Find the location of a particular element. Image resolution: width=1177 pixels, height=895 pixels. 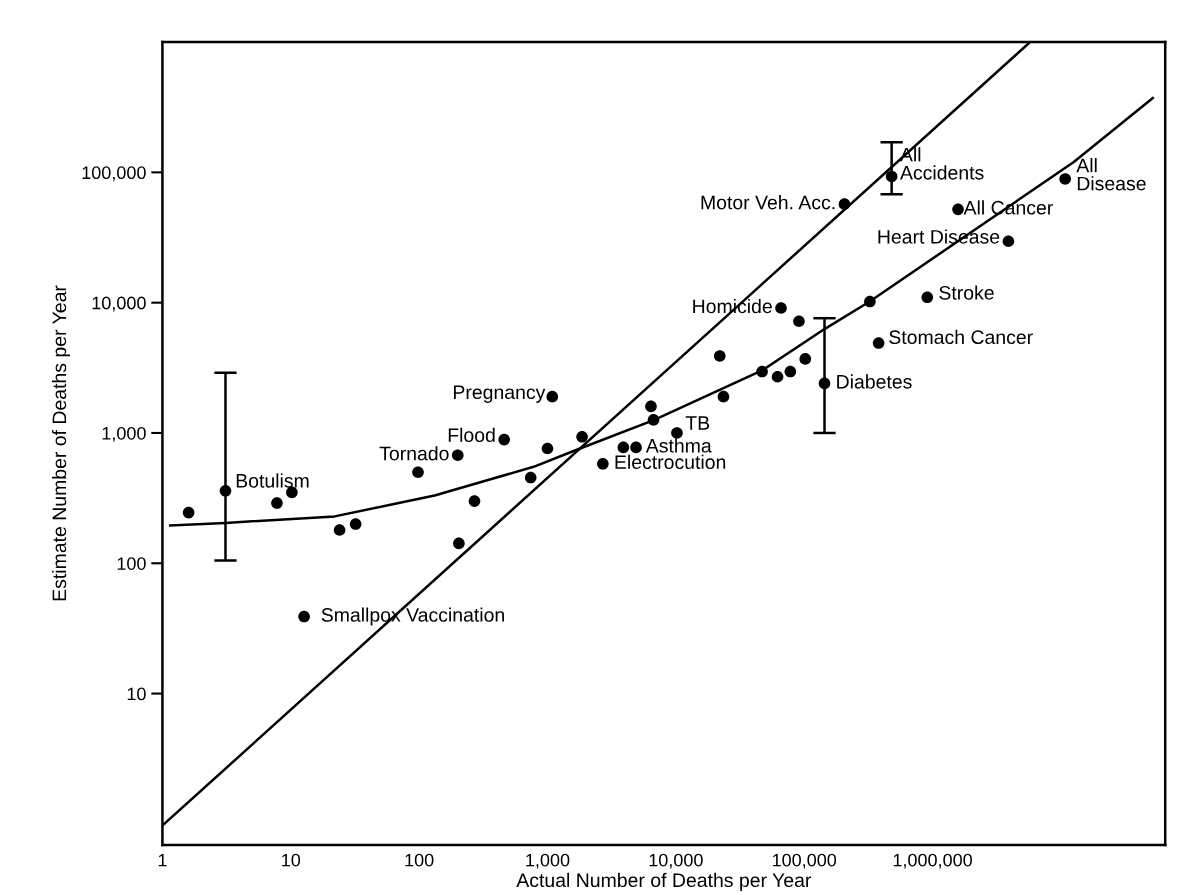

annotation: Botulism is located at coordinates (272, 480).